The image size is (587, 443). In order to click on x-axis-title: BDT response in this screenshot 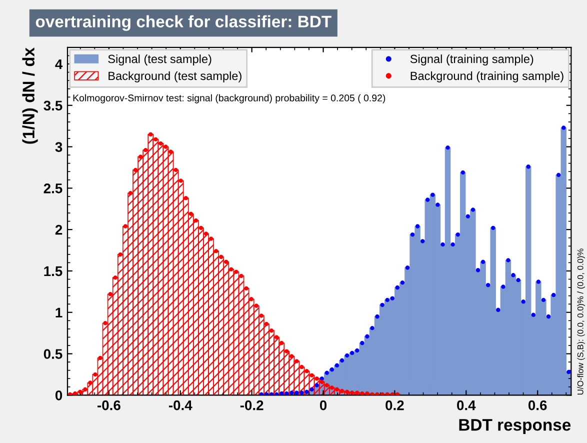, I will do `click(515, 426)`.